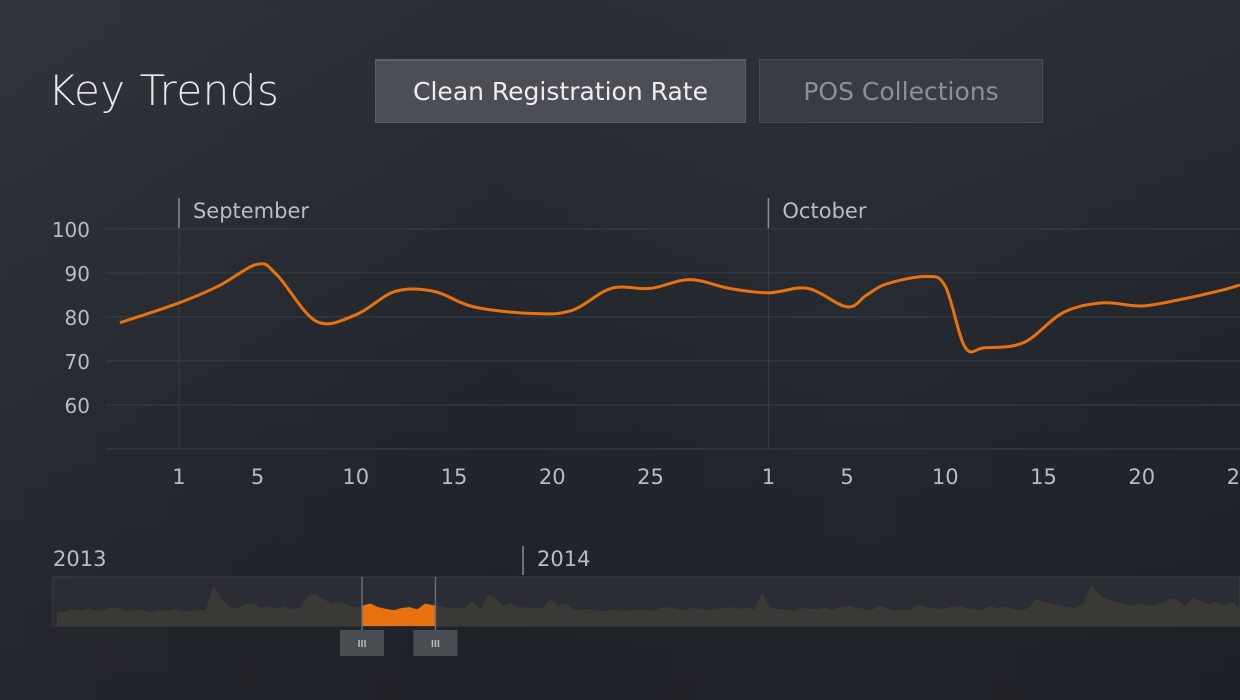  What do you see at coordinates (164, 90) in the screenshot?
I see `page-title: Key Trends` at bounding box center [164, 90].